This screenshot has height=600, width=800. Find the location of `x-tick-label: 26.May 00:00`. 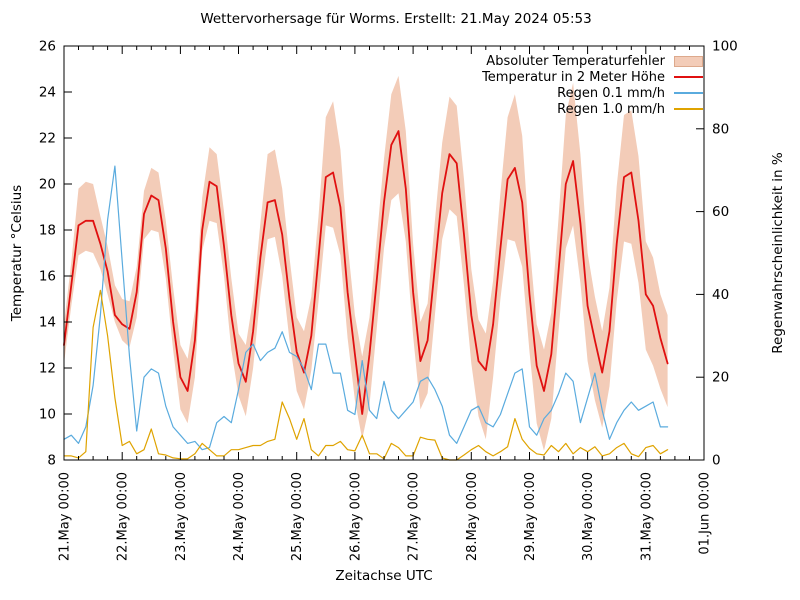

x-tick-label: 26.May 00:00 is located at coordinates (355, 516).